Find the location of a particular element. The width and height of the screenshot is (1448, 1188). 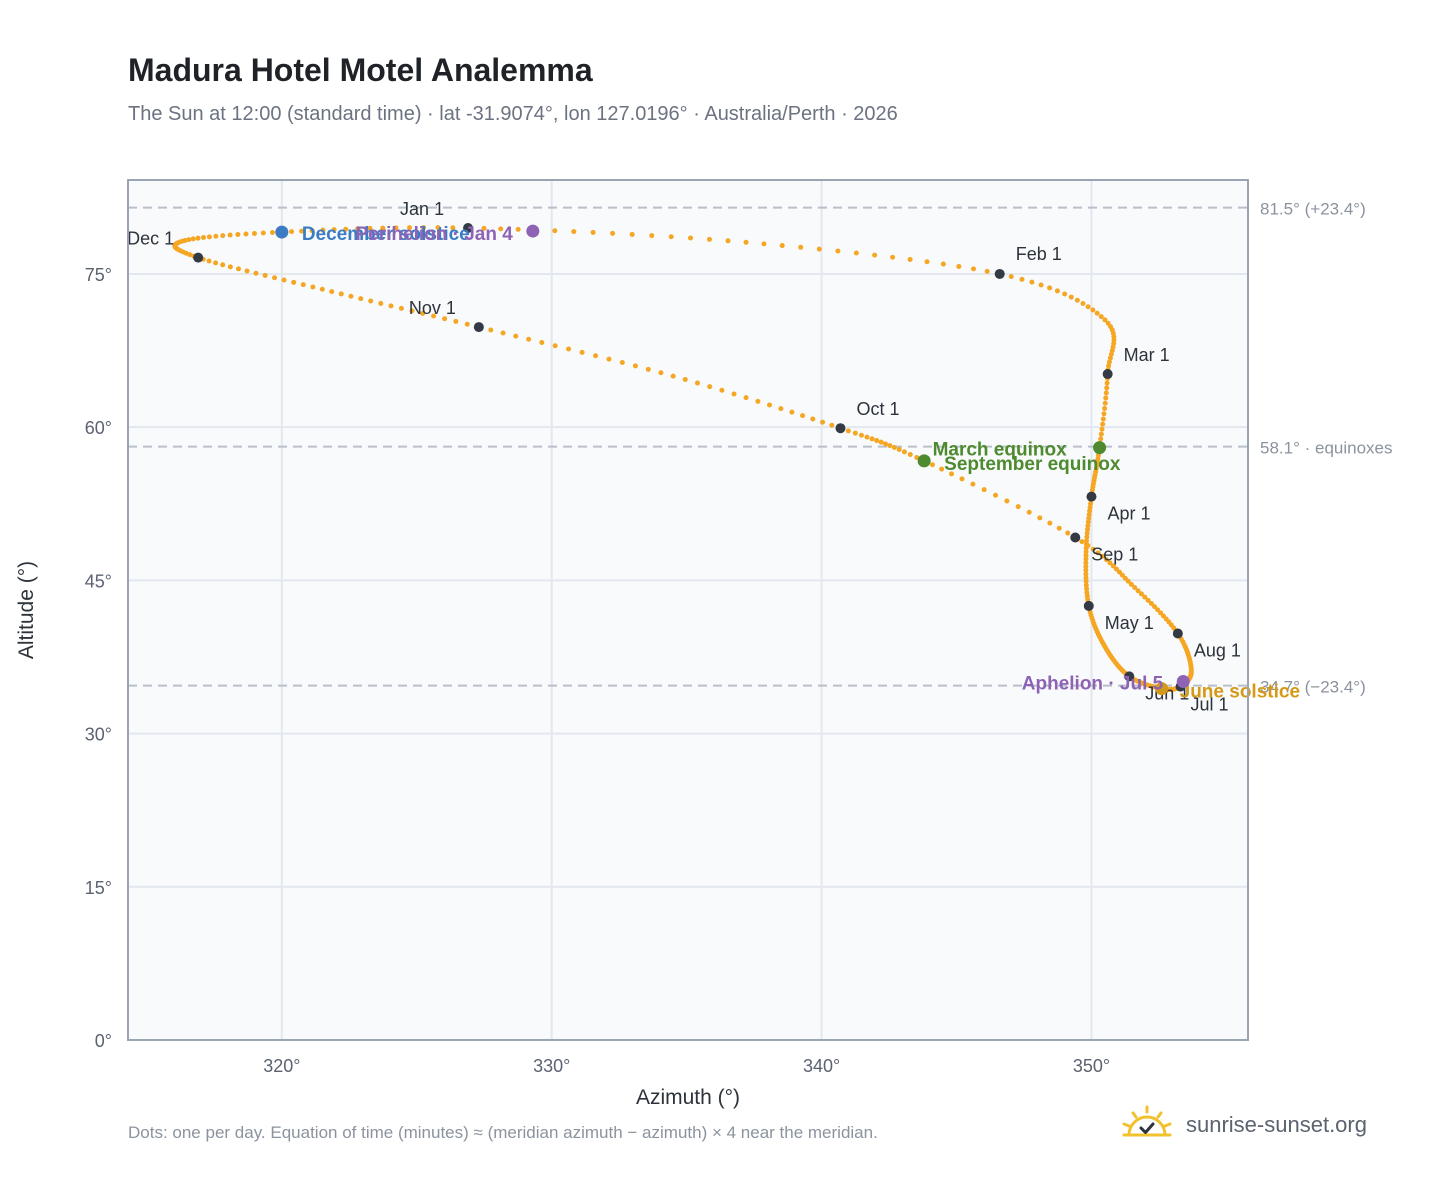

y-tick-label: 30° is located at coordinates (98, 735).